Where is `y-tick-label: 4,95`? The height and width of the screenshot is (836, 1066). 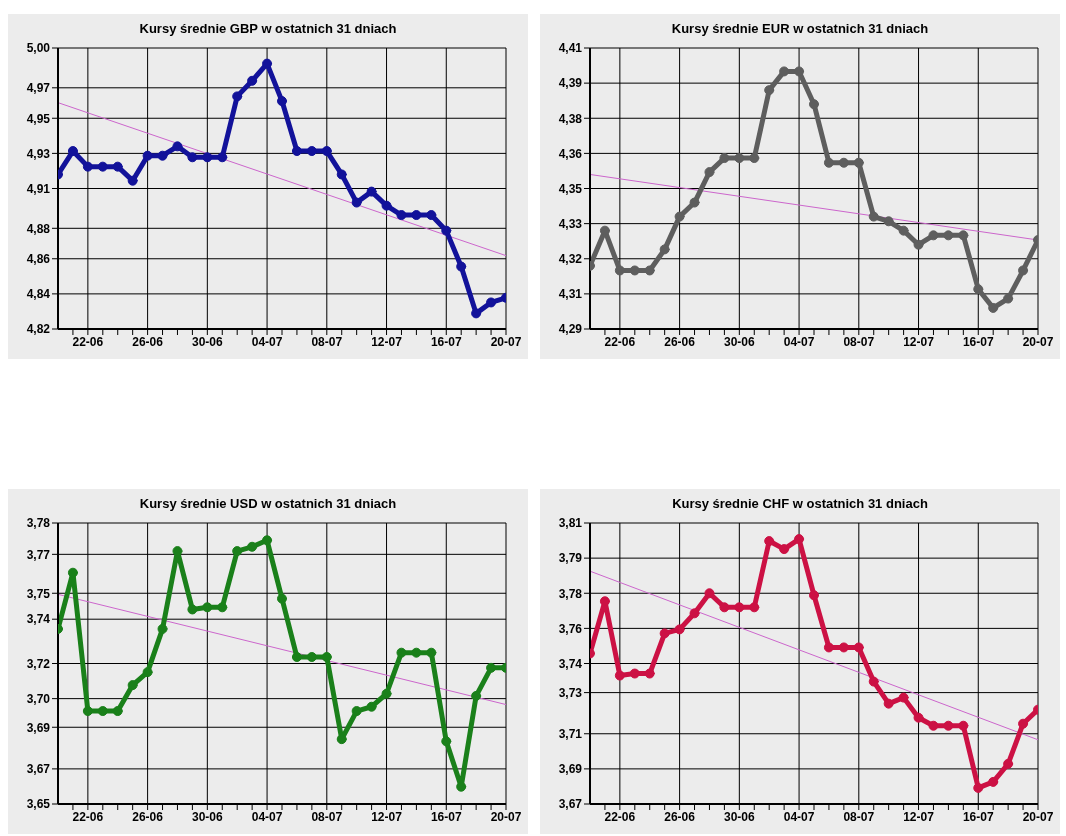
y-tick-label: 4,95 is located at coordinates (38, 118).